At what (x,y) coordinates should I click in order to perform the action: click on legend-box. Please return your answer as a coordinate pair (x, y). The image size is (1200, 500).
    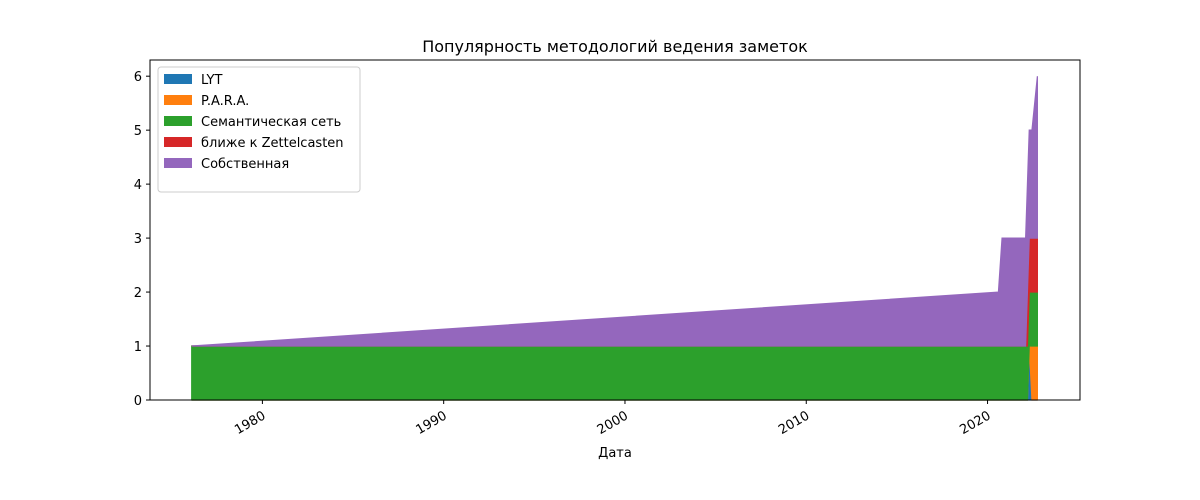
    Looking at the image, I should click on (259, 129).